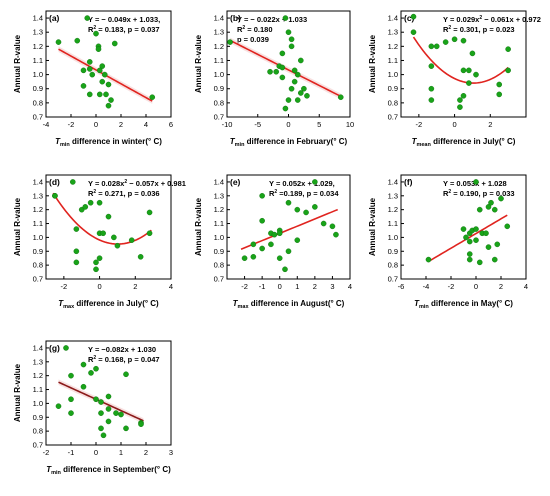 This screenshot has width=550, height=496. What do you see at coordinates (54, 182) in the screenshot?
I see `panel-label: (d)` at bounding box center [54, 182].